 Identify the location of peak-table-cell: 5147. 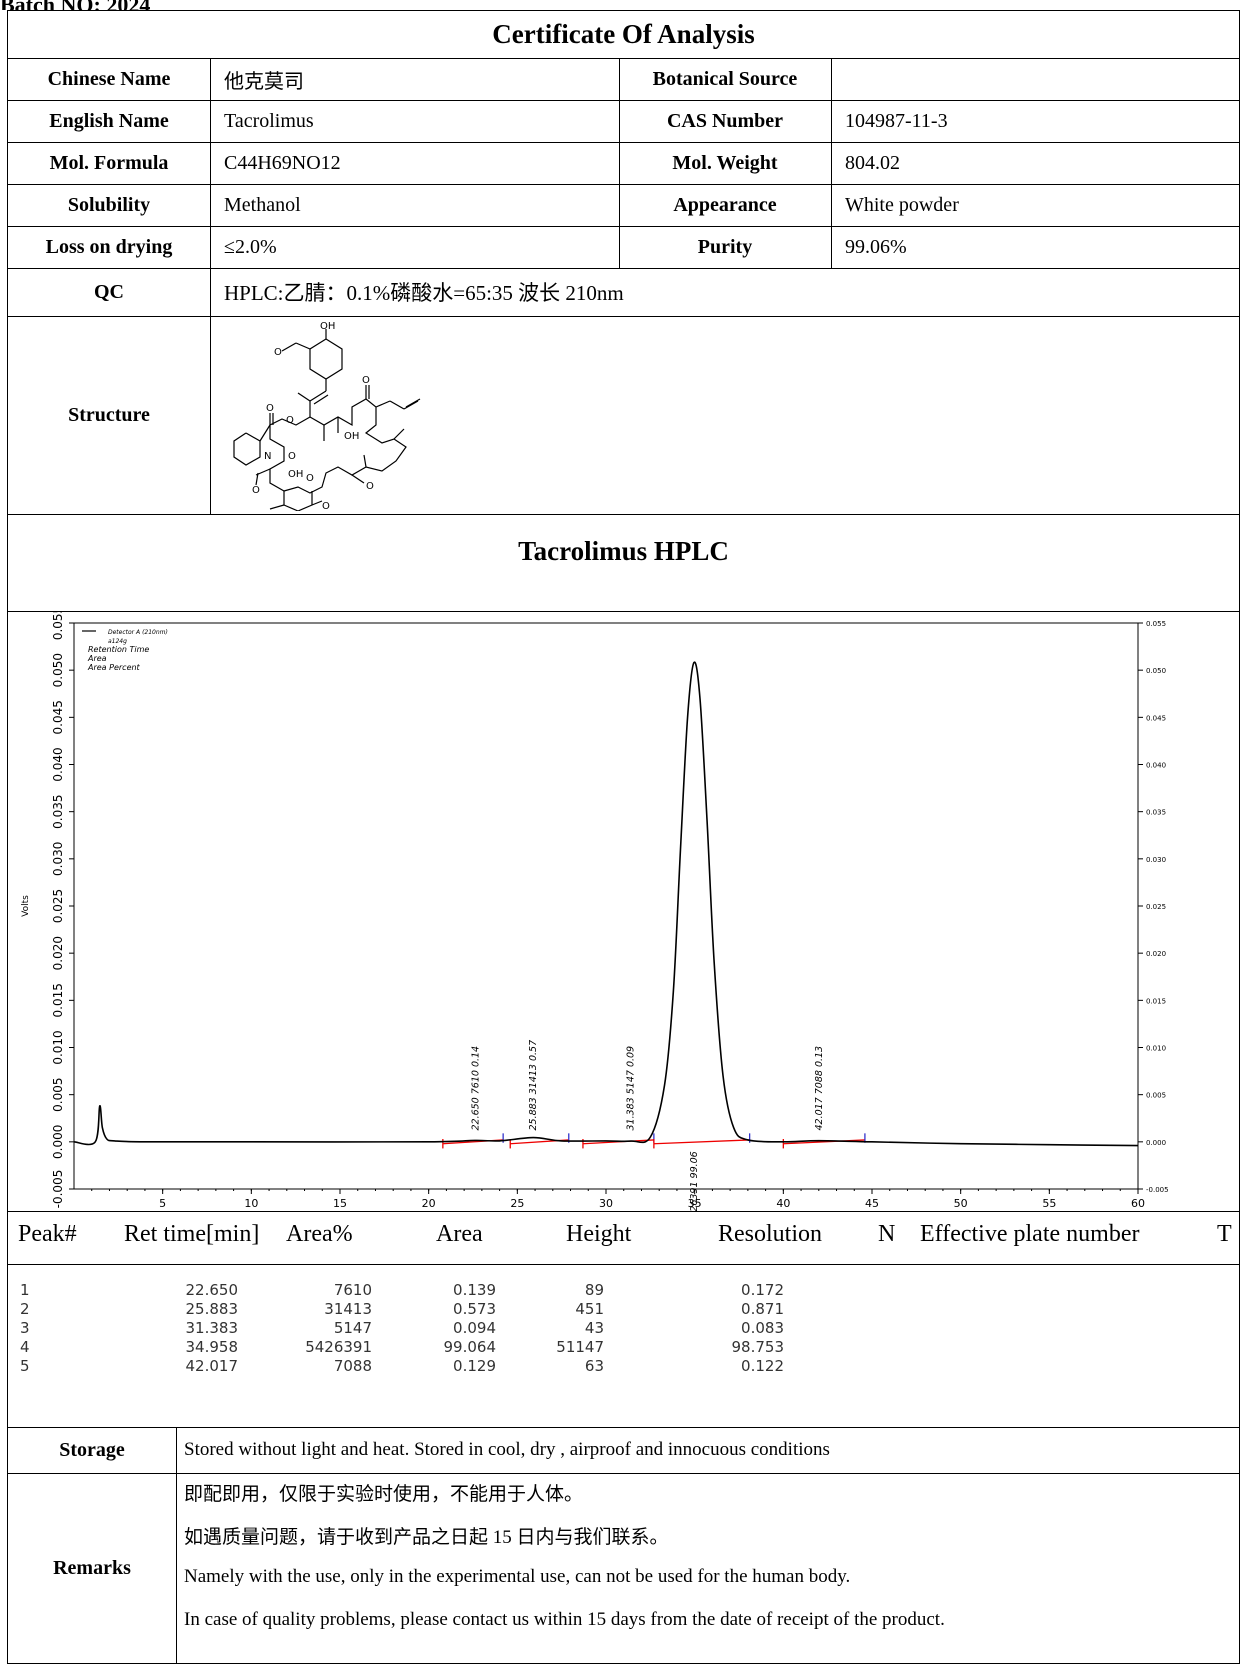
(352, 1328).